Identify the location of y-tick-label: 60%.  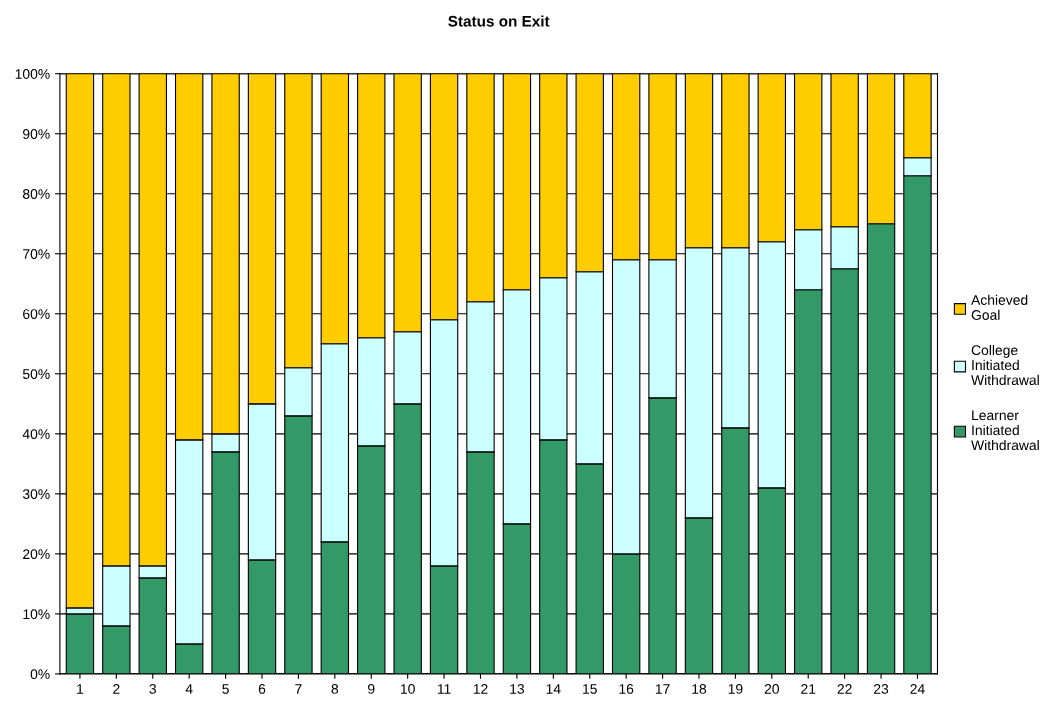
(36, 314).